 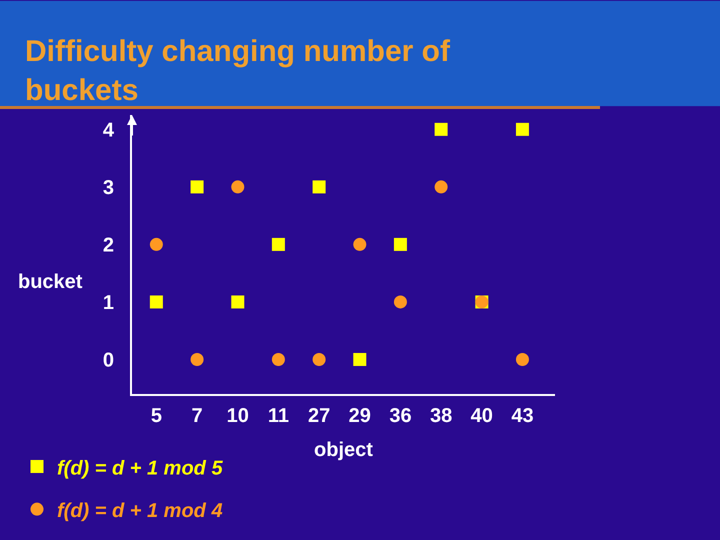 I want to click on x-tick-label: 40, so click(x=481, y=416).